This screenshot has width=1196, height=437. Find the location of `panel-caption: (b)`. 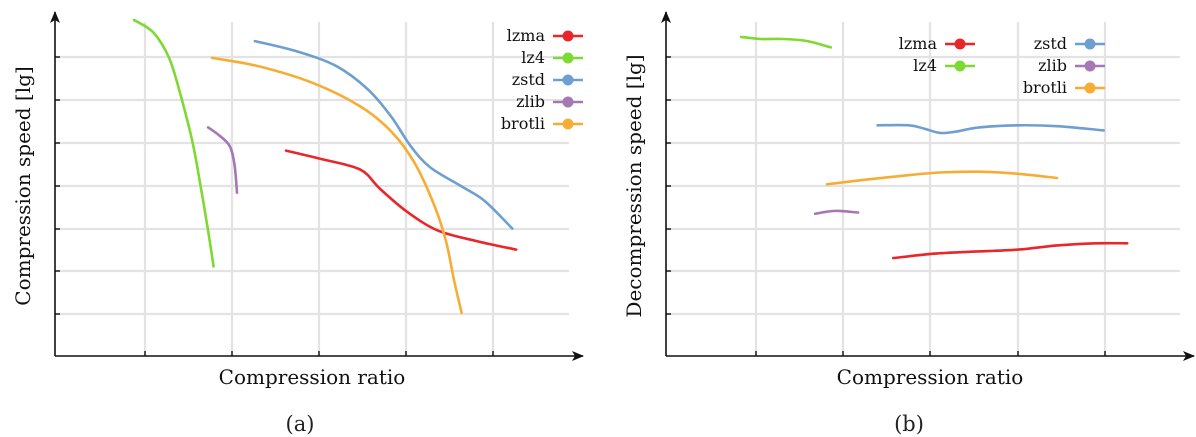

panel-caption: (b) is located at coordinates (909, 424).